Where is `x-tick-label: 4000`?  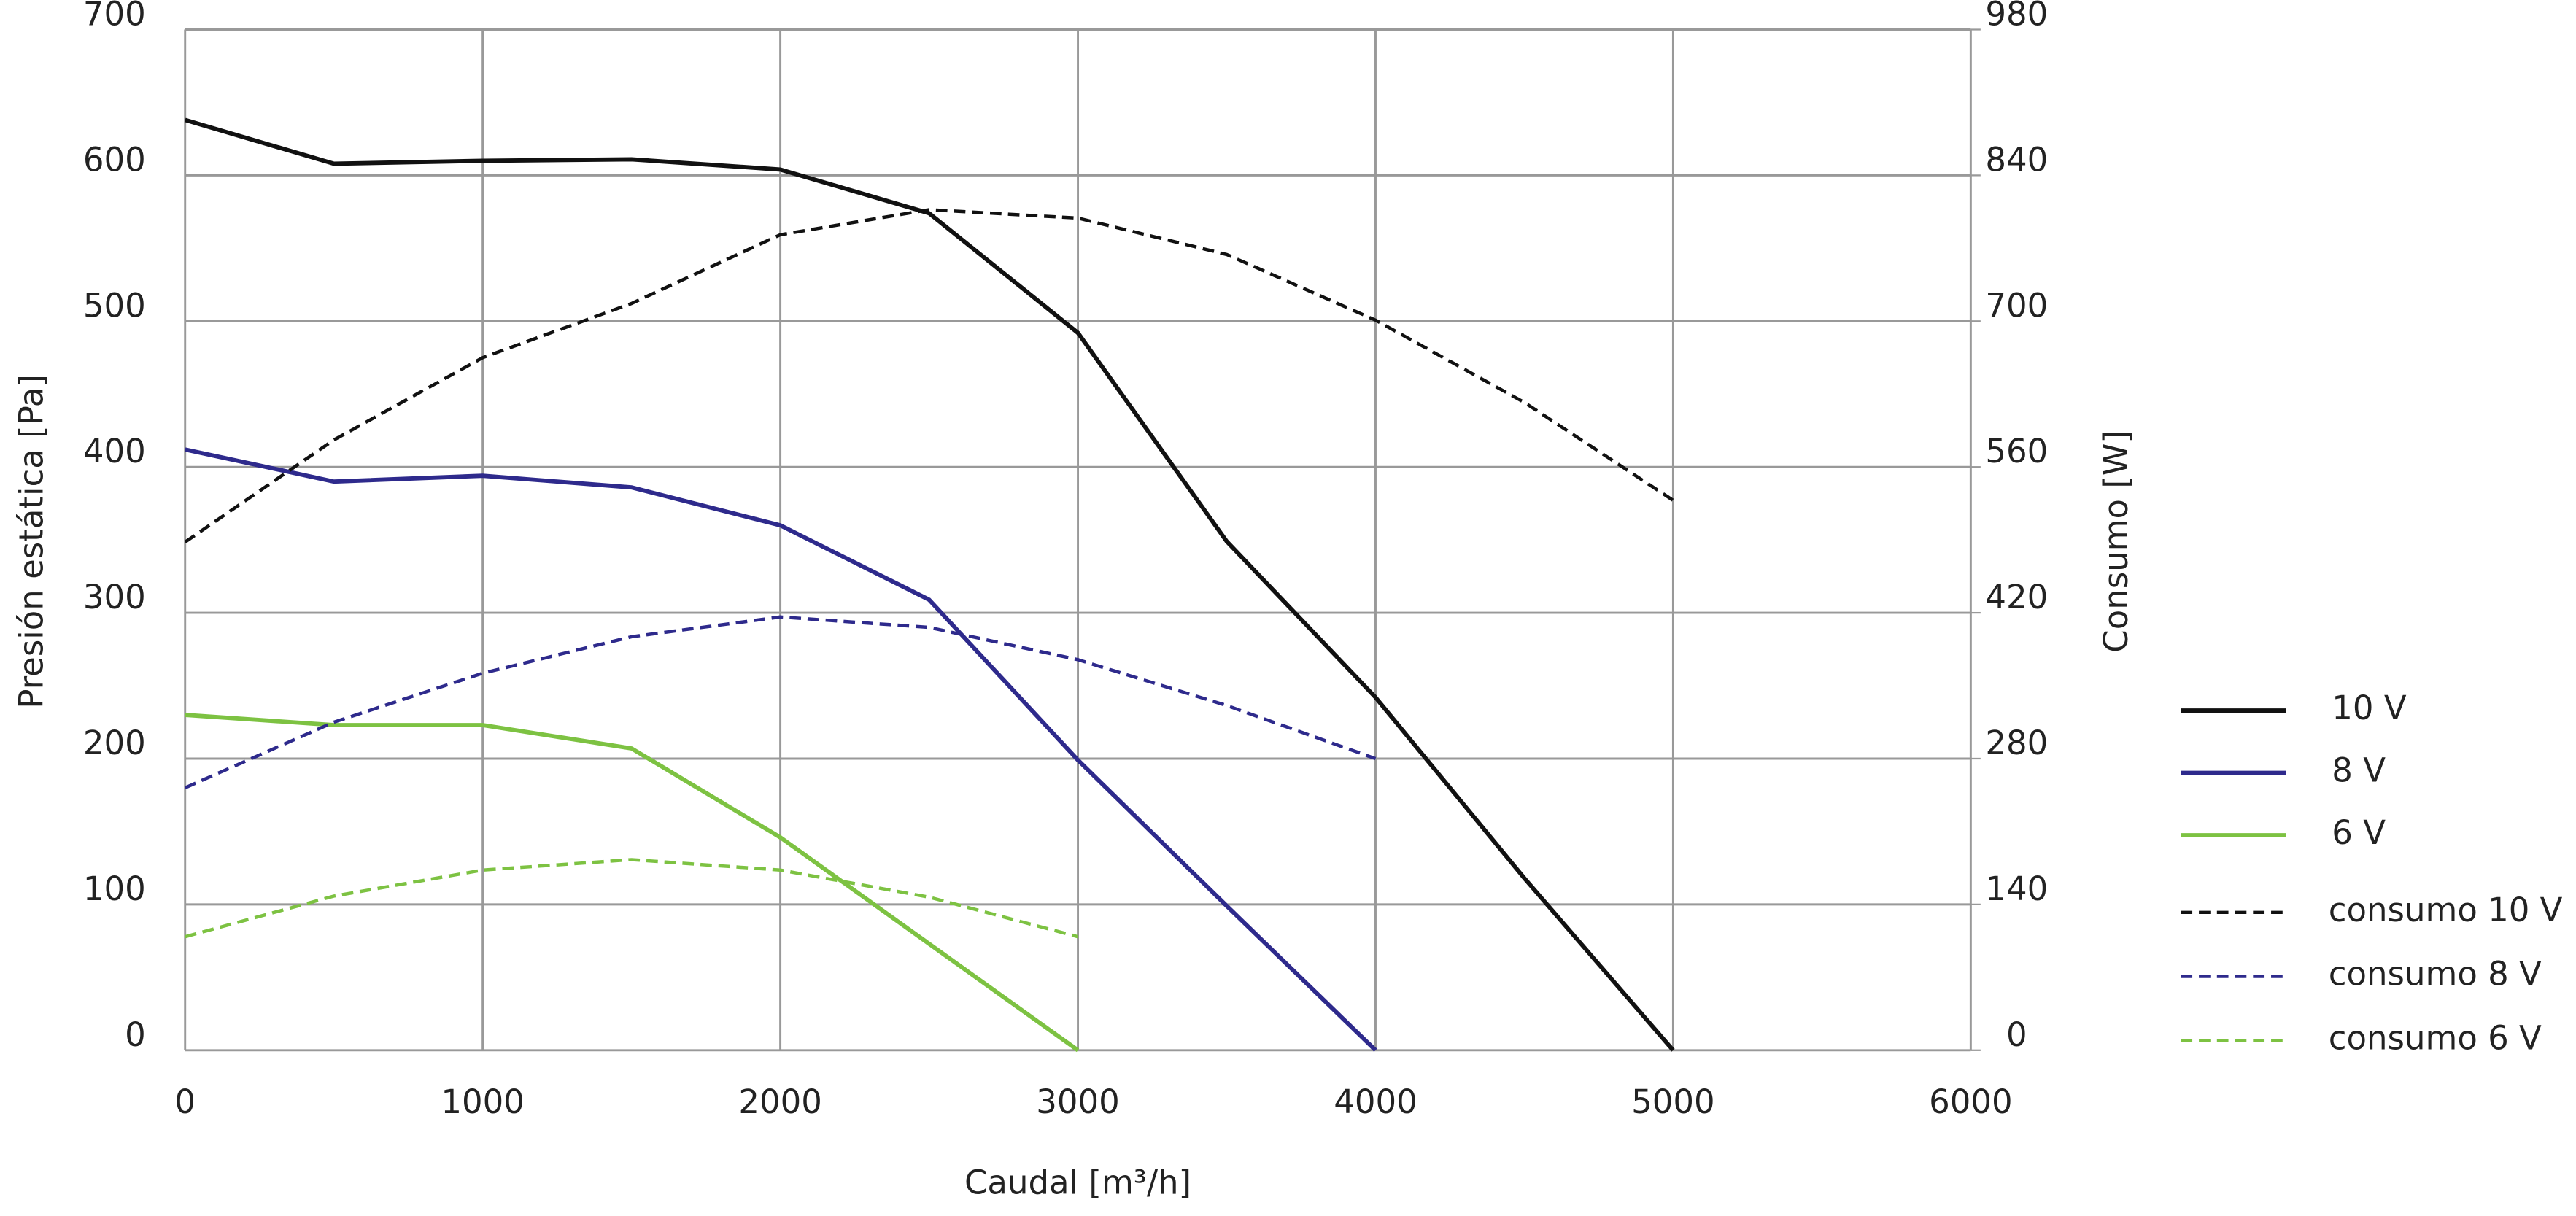
x-tick-label: 4000 is located at coordinates (1375, 1102).